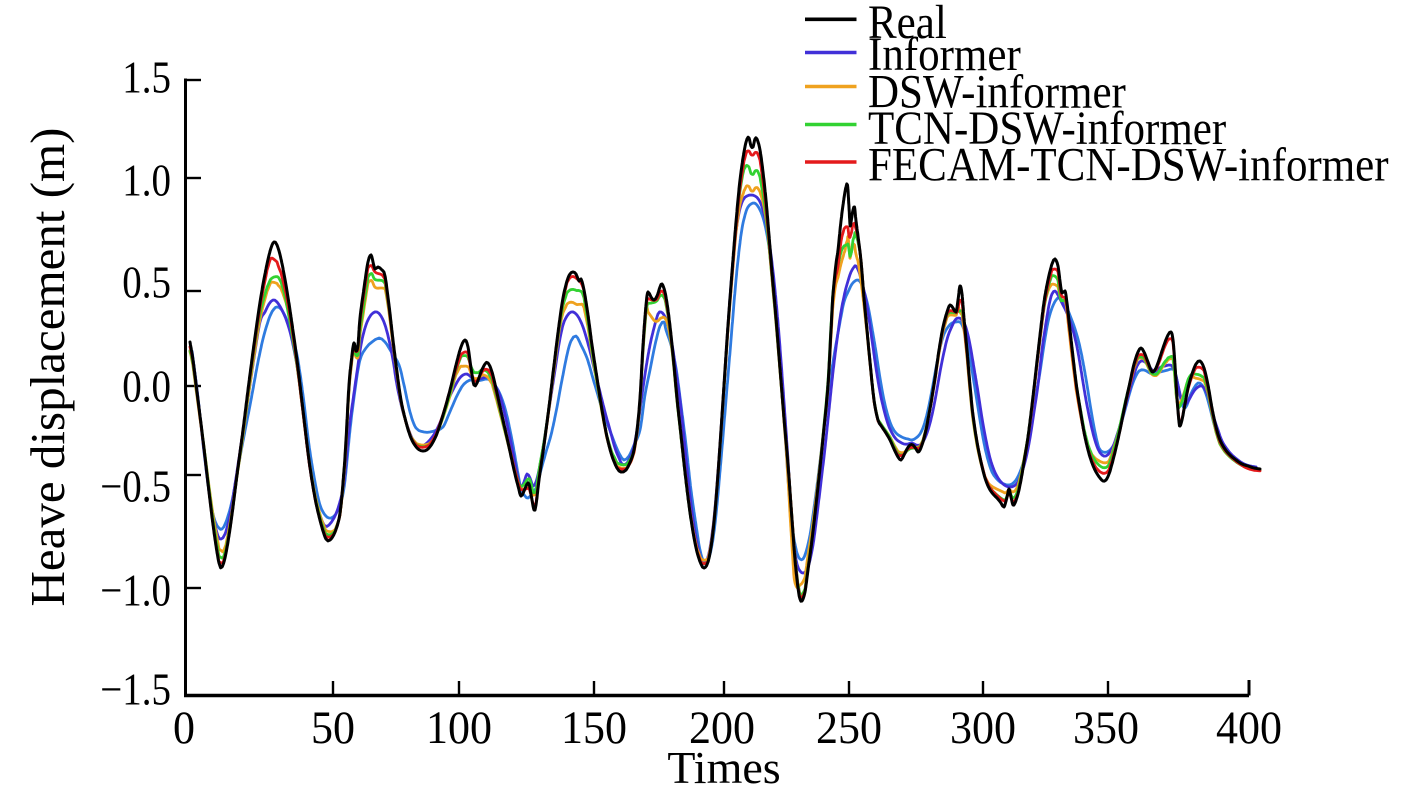  What do you see at coordinates (1249, 727) in the screenshot?
I see `svg-text: 400` at bounding box center [1249, 727].